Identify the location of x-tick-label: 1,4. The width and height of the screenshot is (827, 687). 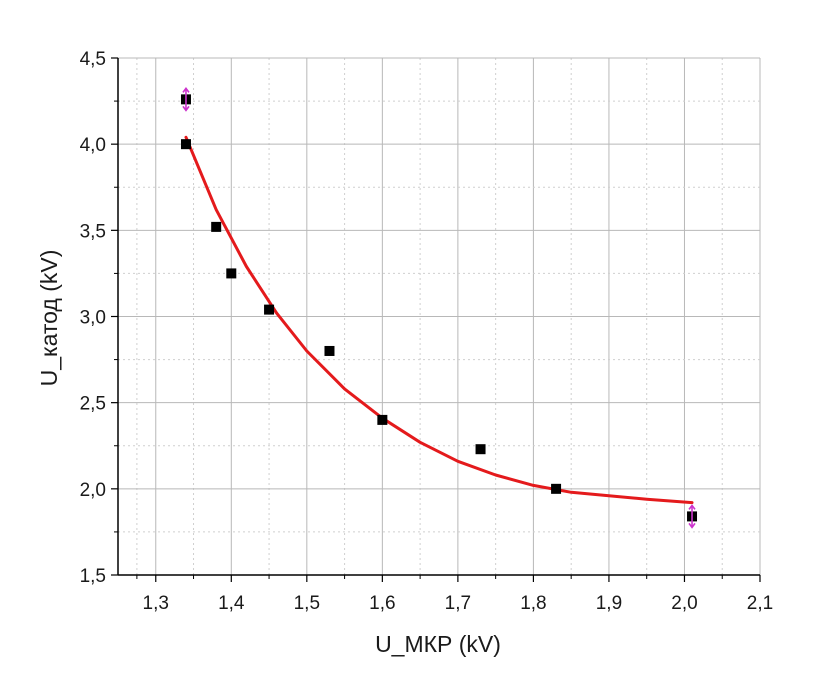
(231, 603).